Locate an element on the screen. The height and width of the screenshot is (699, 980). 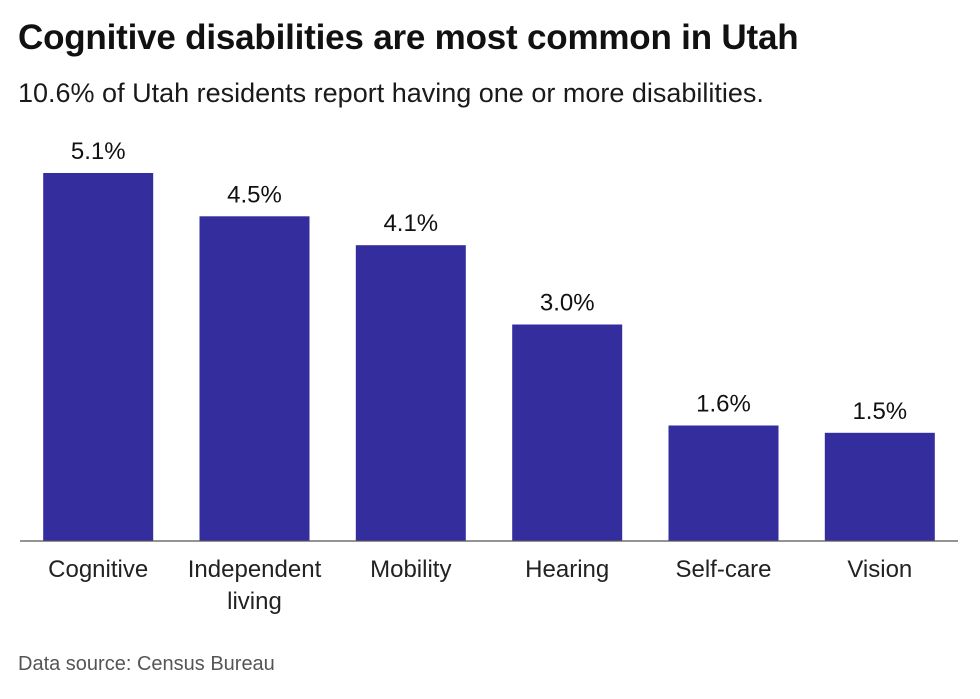
value-label: 5.1% is located at coordinates (98, 151).